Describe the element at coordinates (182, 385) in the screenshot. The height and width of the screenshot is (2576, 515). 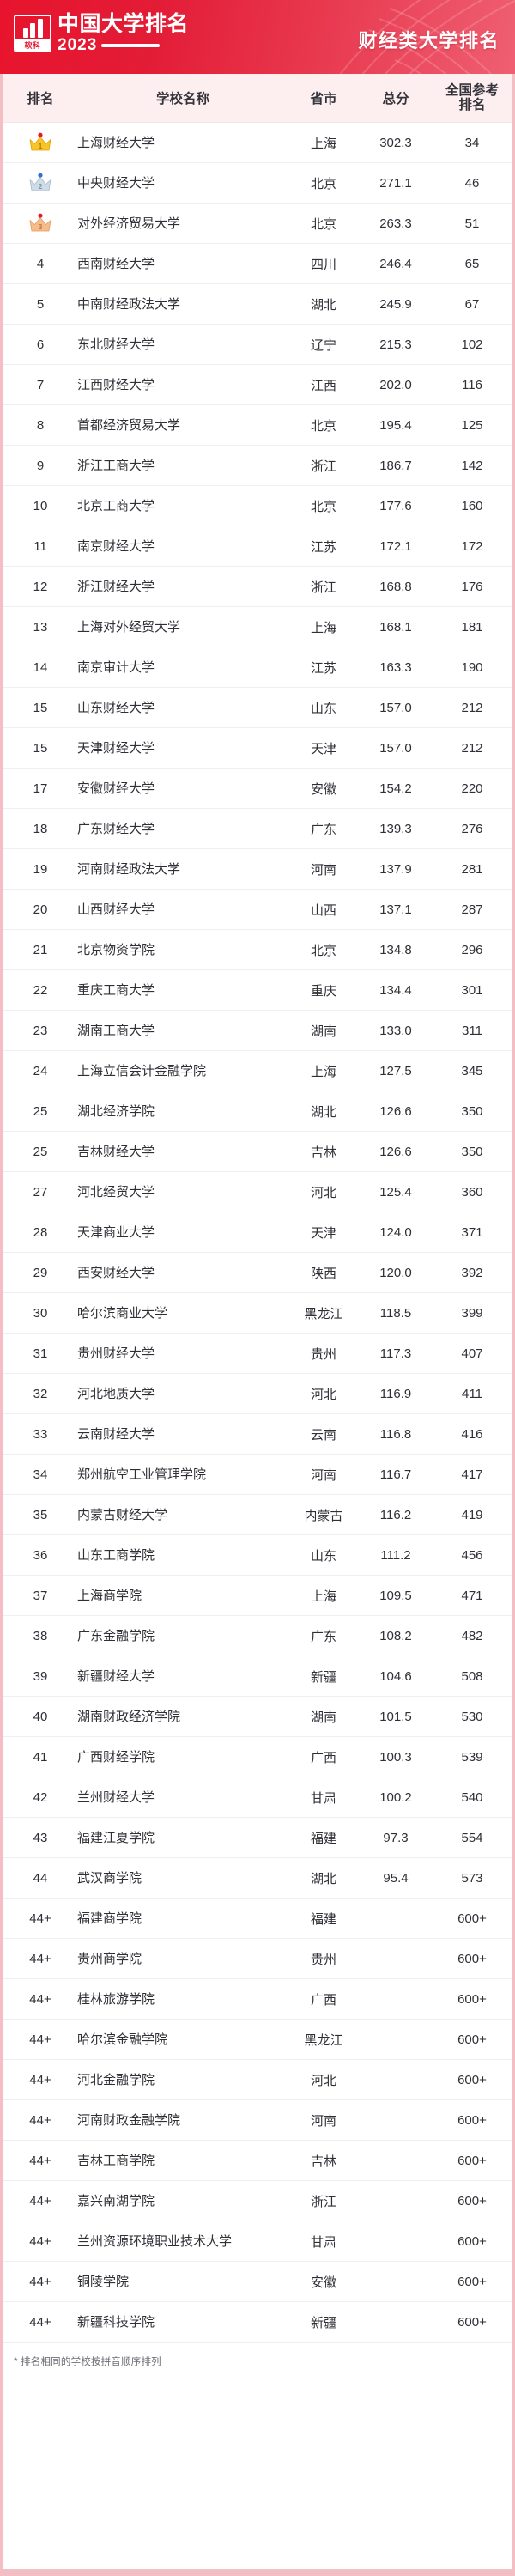
I see `cell-university-name: 江西财经大学` at that location.